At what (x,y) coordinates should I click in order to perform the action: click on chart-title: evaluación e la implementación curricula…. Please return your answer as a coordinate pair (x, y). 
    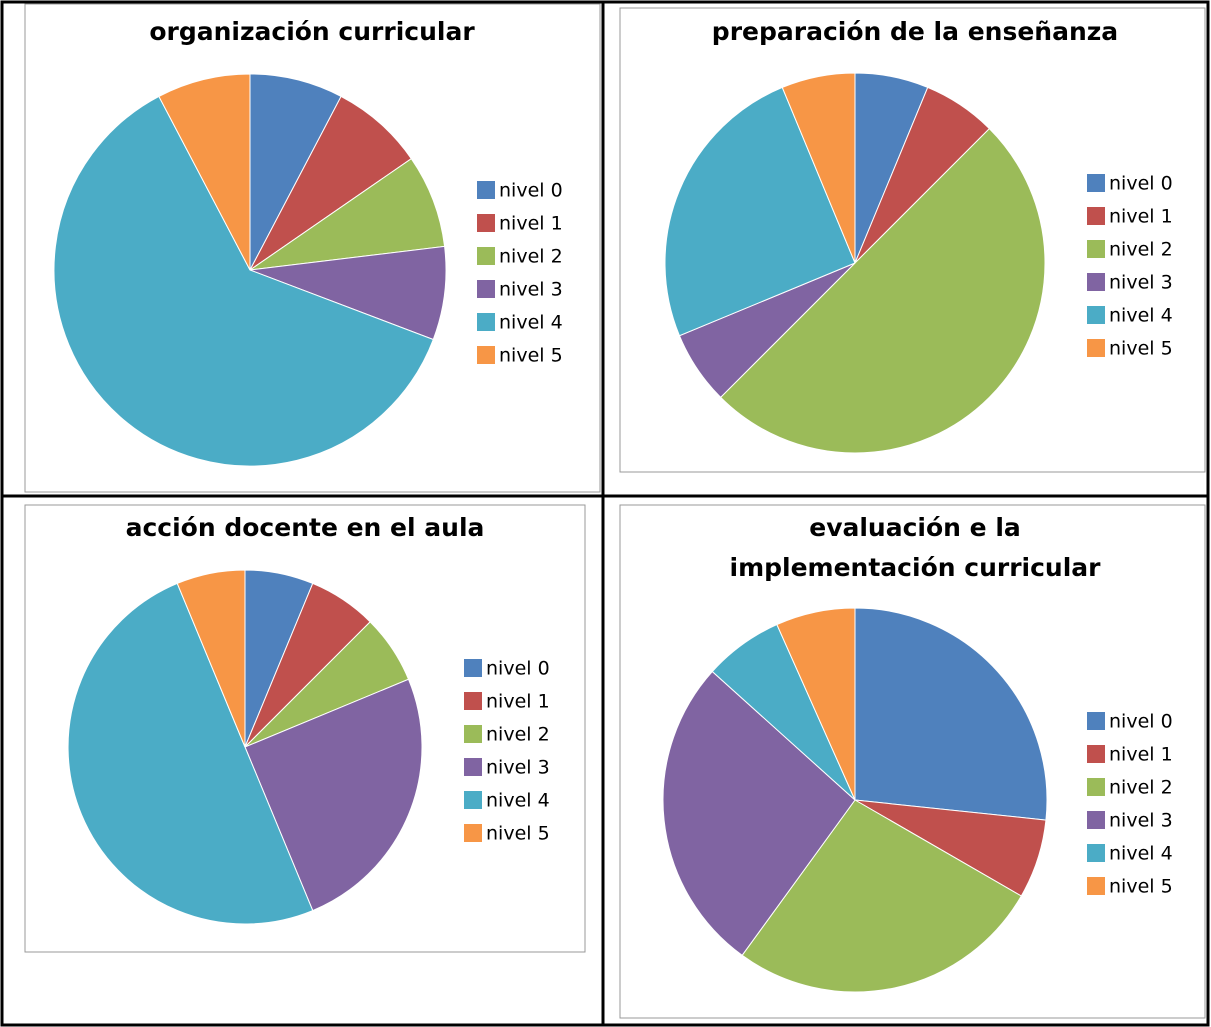
    Looking at the image, I should click on (915, 547).